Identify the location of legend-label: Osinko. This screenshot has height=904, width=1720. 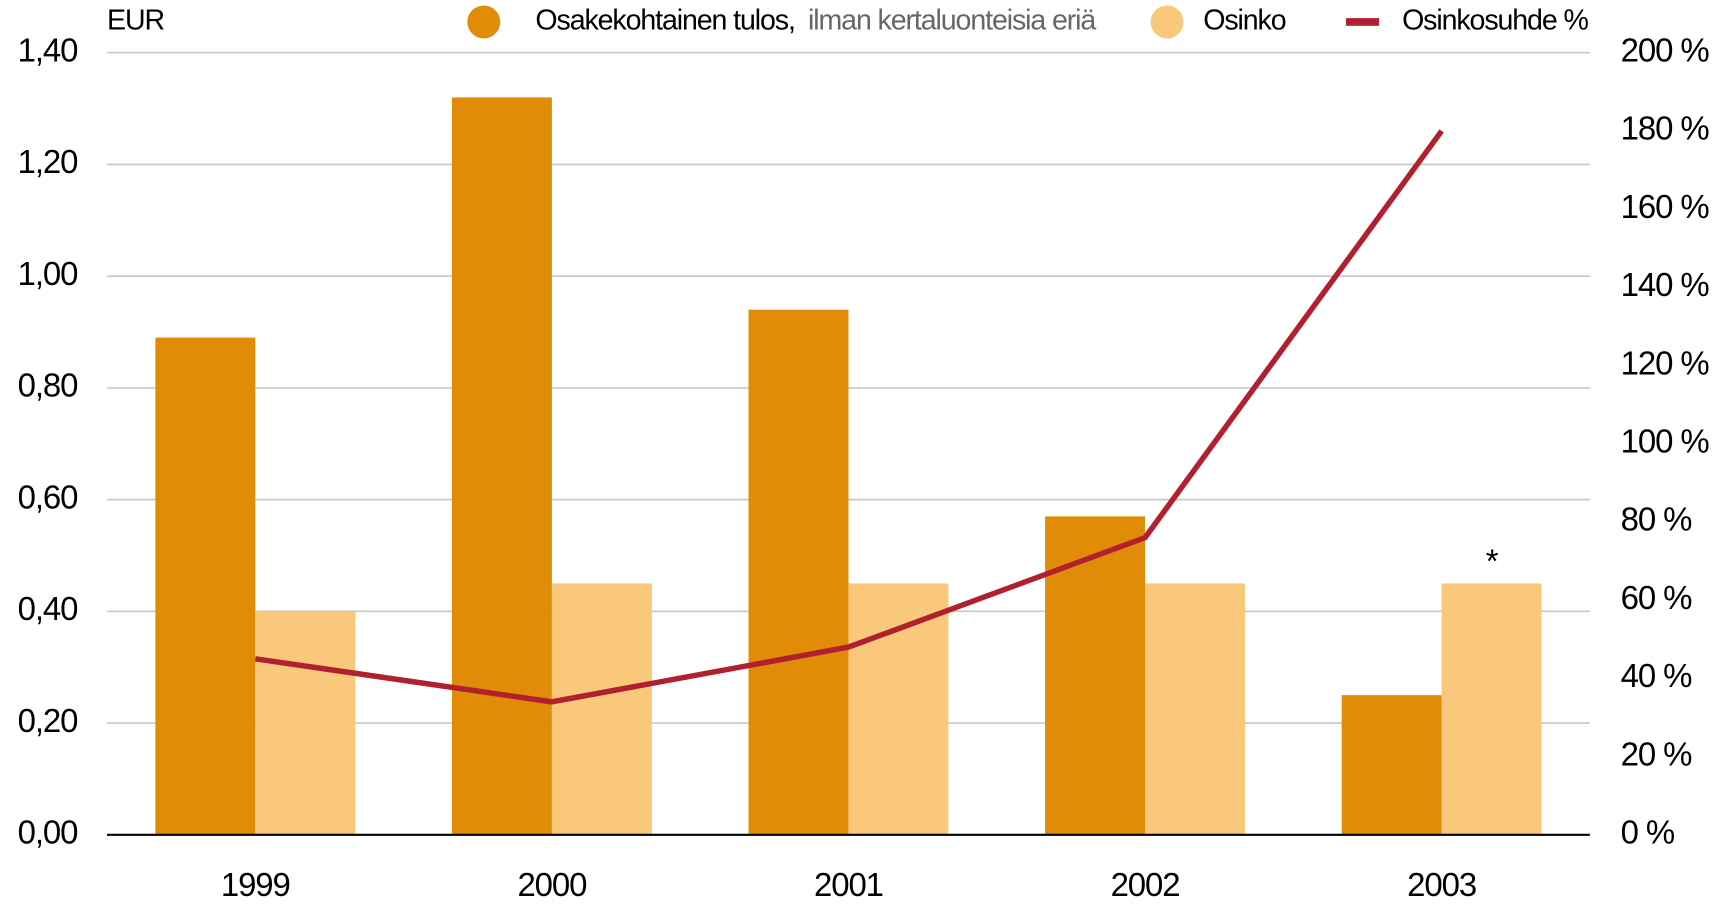
(1244, 21).